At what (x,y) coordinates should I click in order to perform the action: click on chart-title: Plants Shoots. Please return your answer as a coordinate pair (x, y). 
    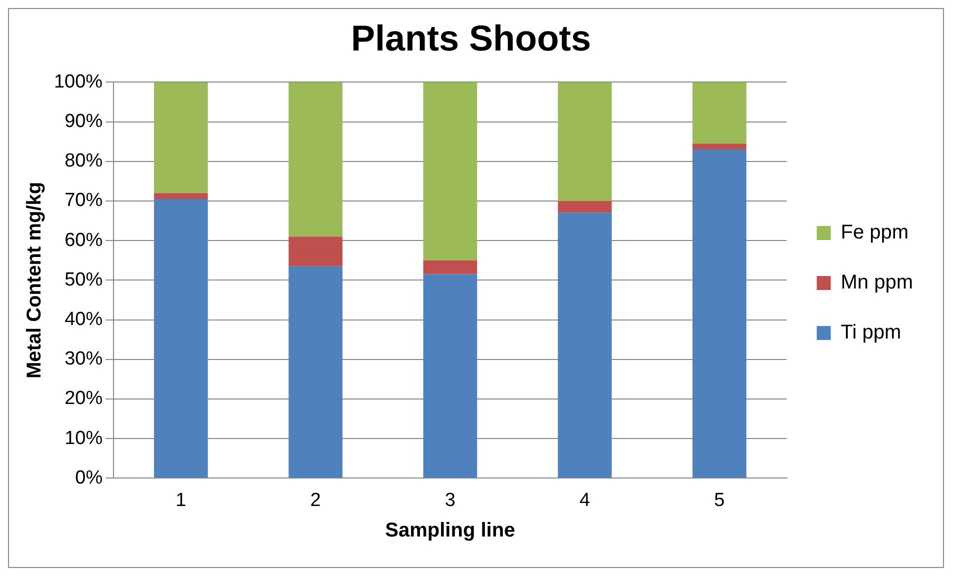
    Looking at the image, I should click on (471, 38).